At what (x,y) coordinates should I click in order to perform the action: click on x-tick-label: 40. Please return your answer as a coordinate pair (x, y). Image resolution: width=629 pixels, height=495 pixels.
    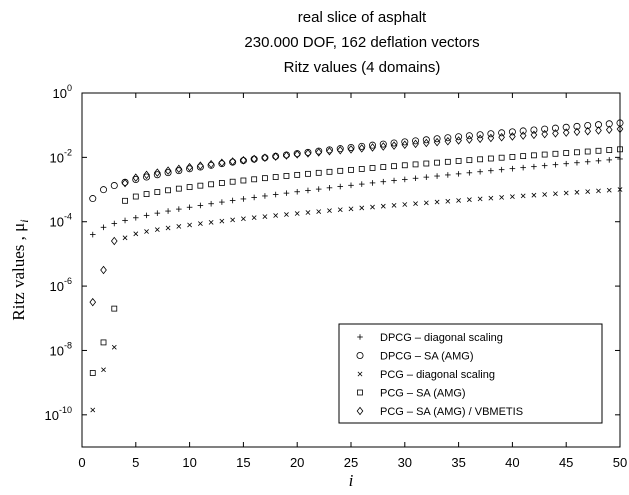
    Looking at the image, I should click on (512, 462).